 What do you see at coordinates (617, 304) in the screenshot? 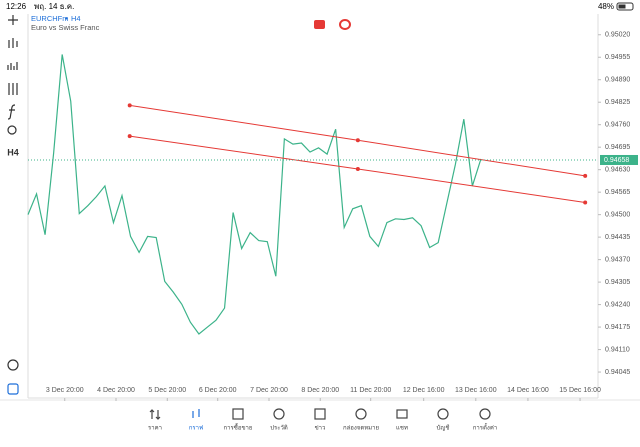
I see `y-tick-label: 0.94240` at bounding box center [617, 304].